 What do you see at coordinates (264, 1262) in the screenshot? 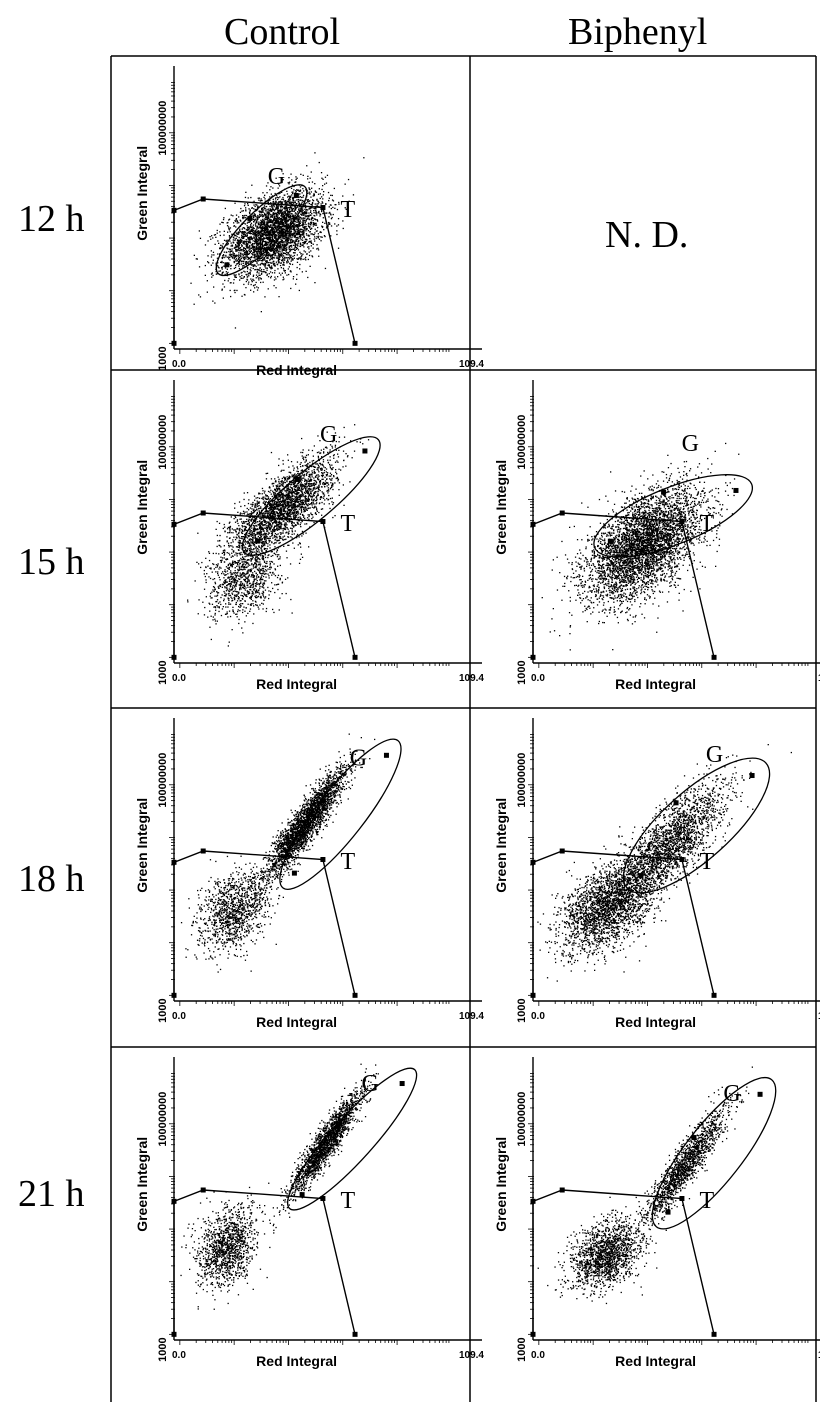
I see `gate-t-polygon` at bounding box center [264, 1262].